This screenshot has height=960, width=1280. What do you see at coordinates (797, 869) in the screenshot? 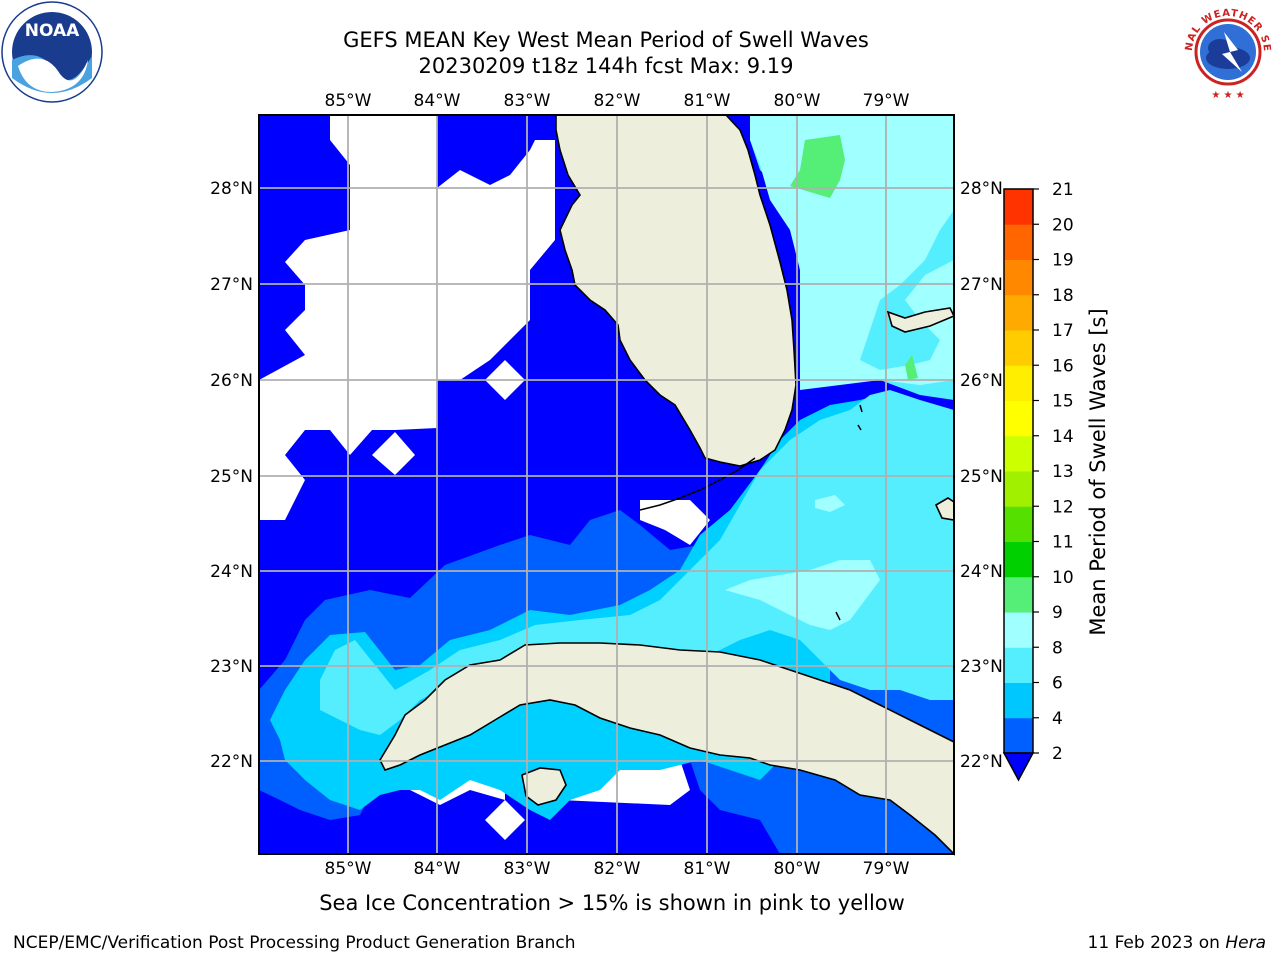
I see `lon-label-bottom: 80°W` at bounding box center [797, 869].